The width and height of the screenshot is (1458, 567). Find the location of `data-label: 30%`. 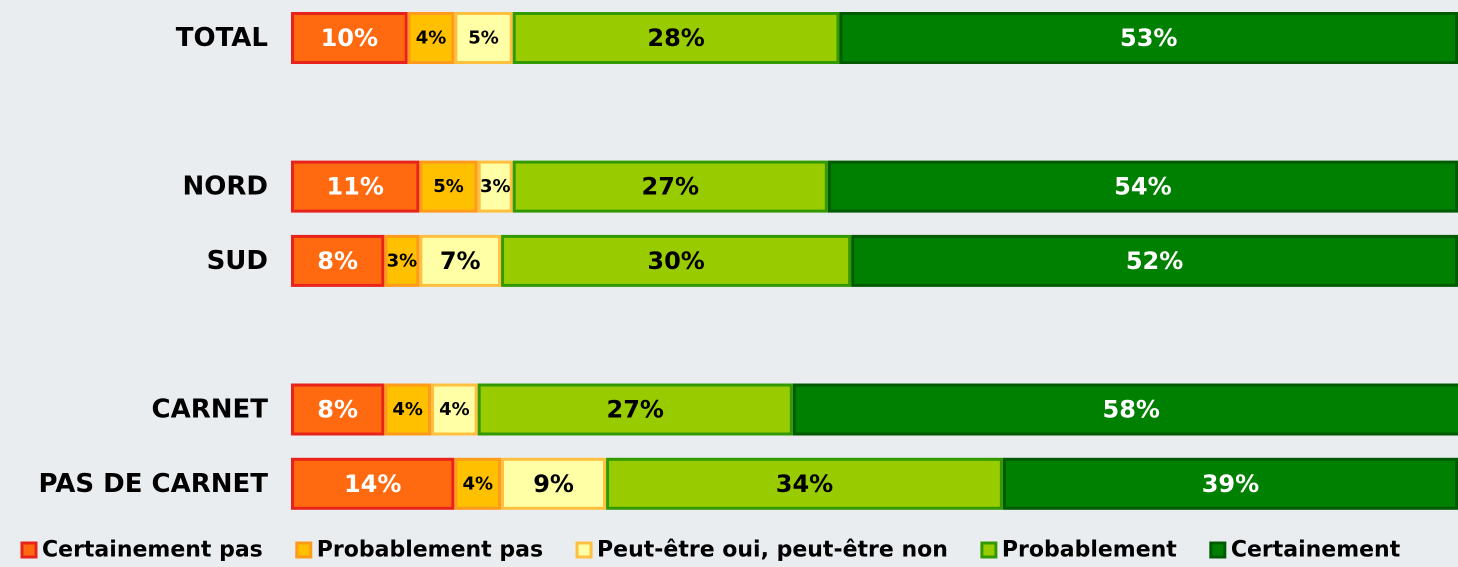

data-label: 30% is located at coordinates (675, 261).